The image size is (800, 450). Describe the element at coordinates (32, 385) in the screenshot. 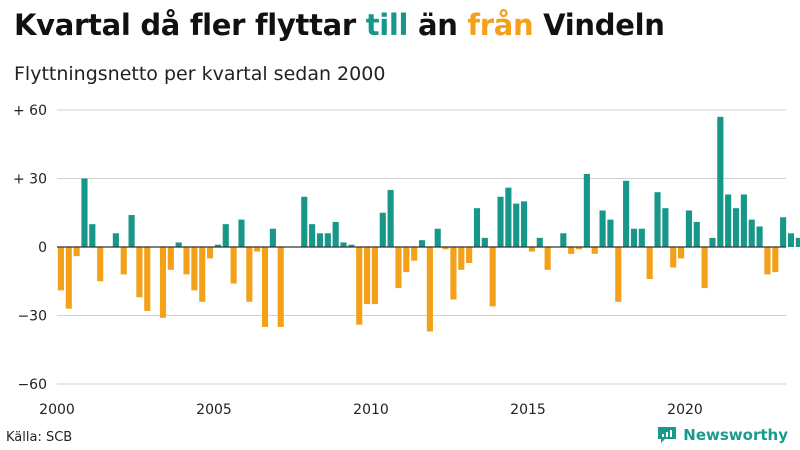

I see `y-tick-label: −60` at that location.